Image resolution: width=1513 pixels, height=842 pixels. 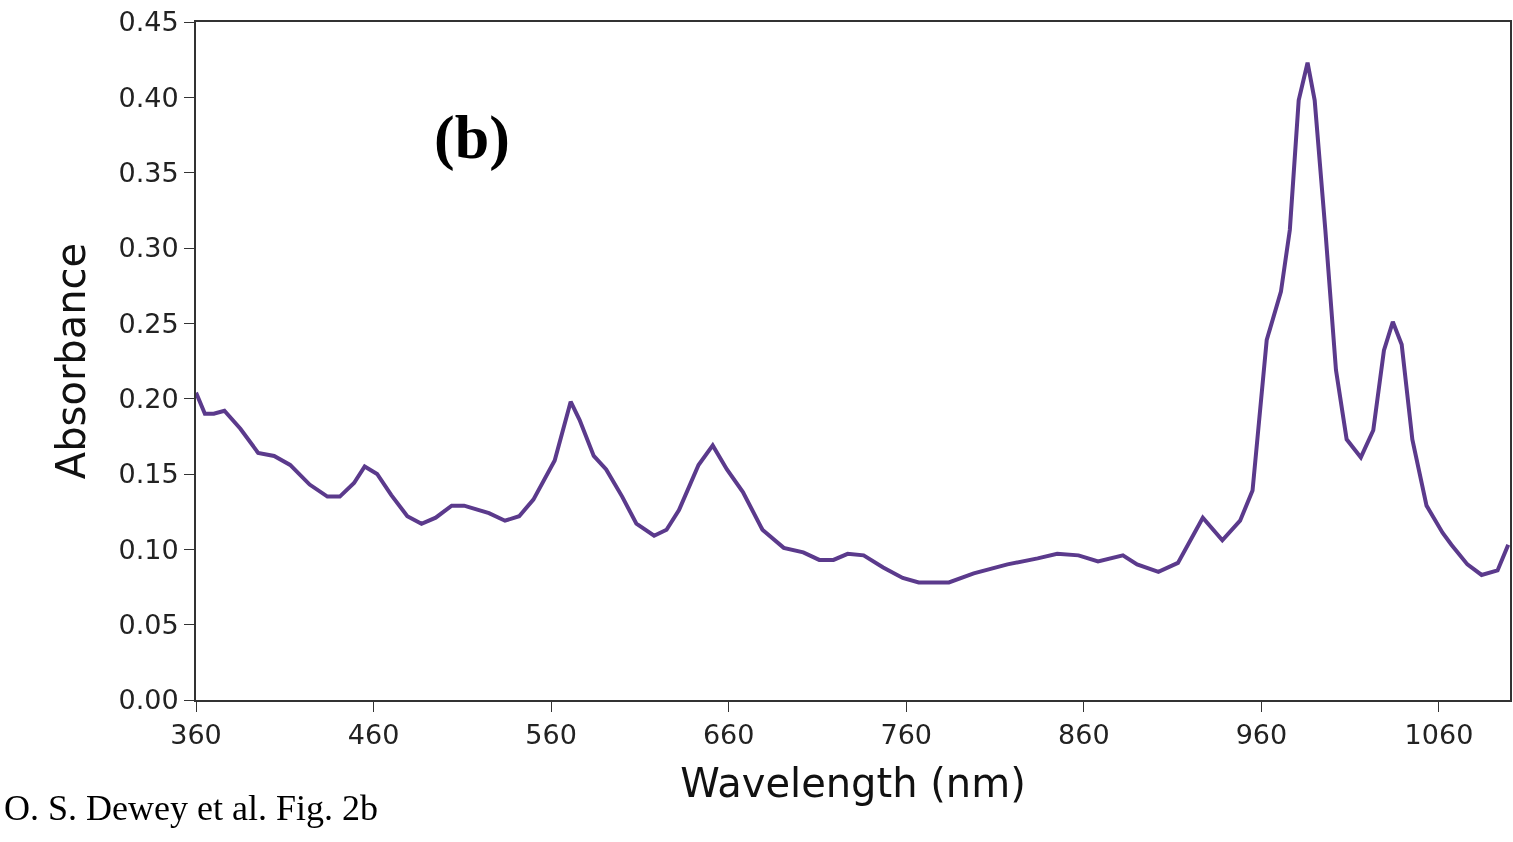 What do you see at coordinates (148, 399) in the screenshot?
I see `y-tick-label: 0.20` at bounding box center [148, 399].